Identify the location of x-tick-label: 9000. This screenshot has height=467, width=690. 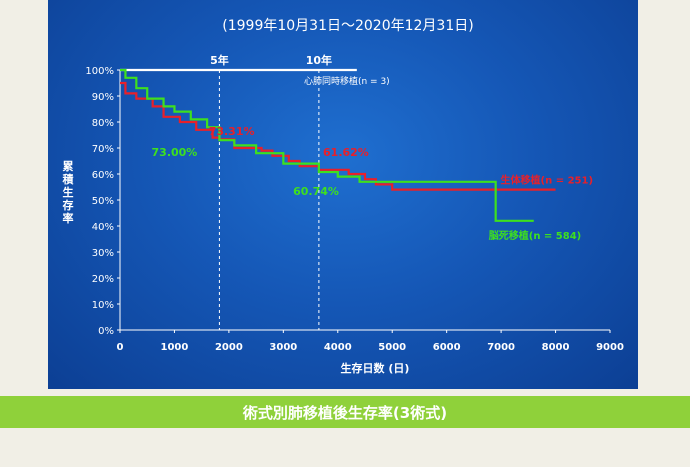
(610, 347).